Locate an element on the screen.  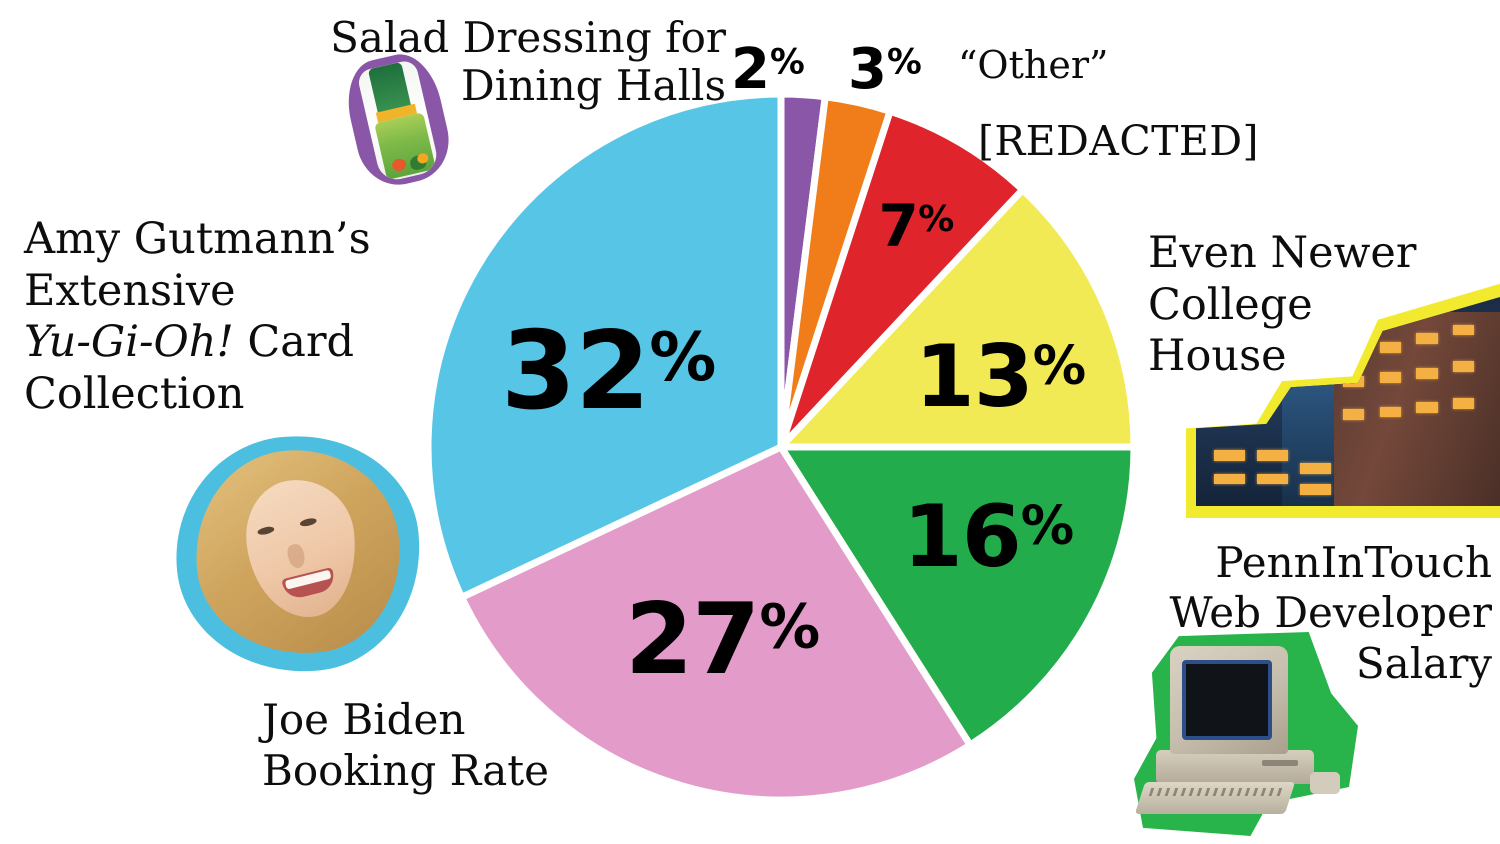
pie-slice-gutmann-yugioh is located at coordinates (606, 348).